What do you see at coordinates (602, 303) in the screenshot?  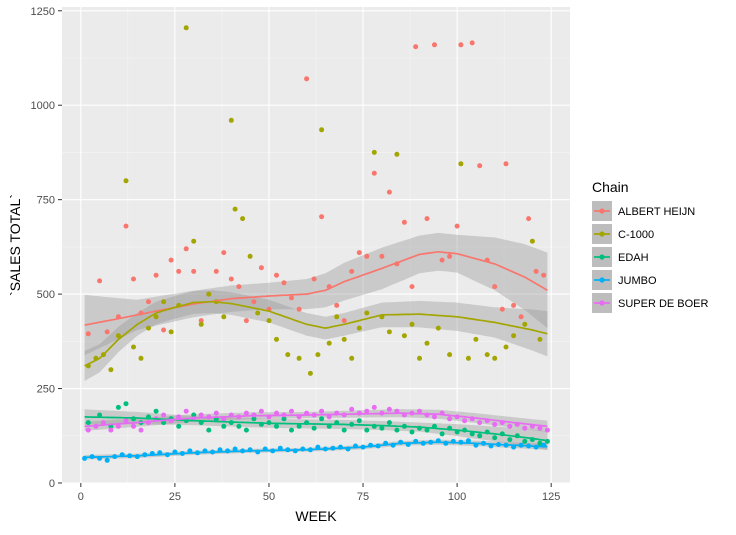 I see `legend-point-super-de-boer` at bounding box center [602, 303].